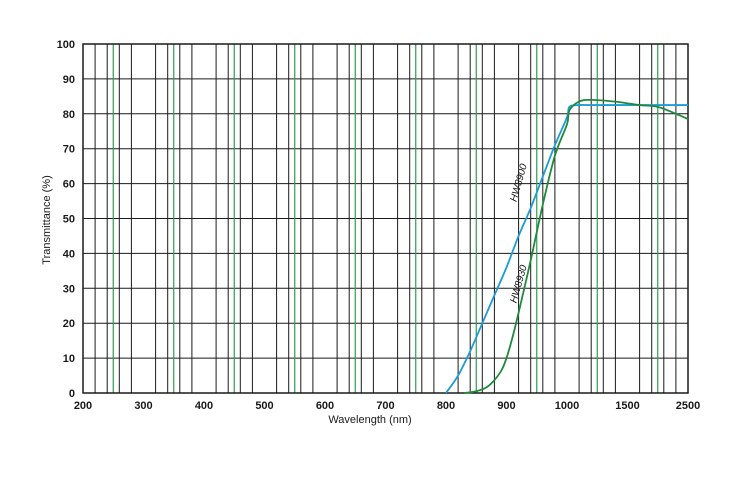  Describe the element at coordinates (519, 283) in the screenshot. I see `series-annotation: HW8930` at that location.